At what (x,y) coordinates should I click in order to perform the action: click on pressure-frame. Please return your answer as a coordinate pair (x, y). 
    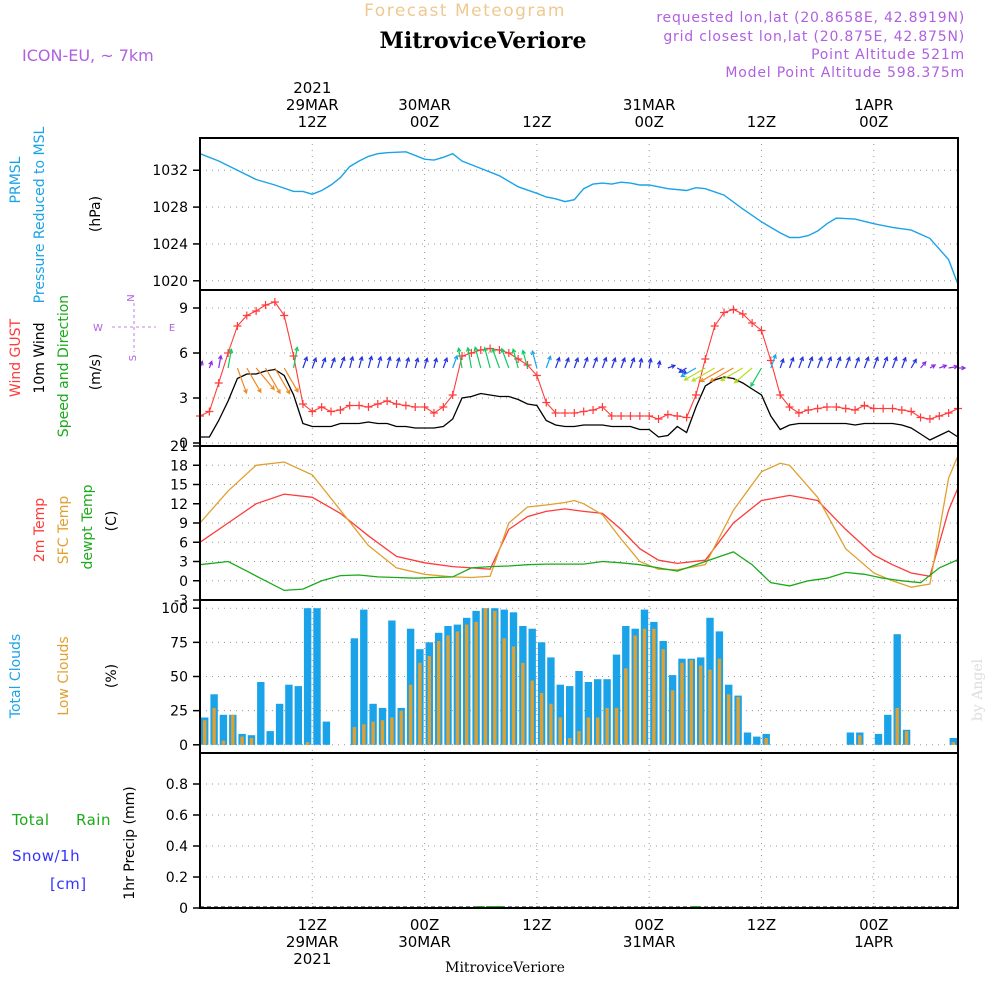
    Looking at the image, I should click on (579, 214).